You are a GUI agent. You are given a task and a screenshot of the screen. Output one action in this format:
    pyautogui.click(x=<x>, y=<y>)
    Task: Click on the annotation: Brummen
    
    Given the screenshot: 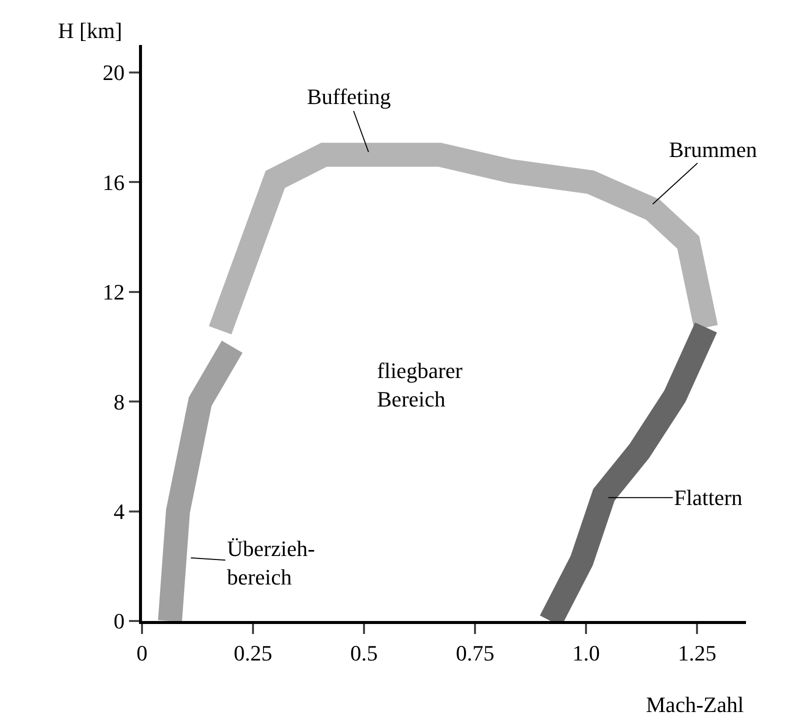 What is the action you would take?
    pyautogui.click(x=713, y=149)
    